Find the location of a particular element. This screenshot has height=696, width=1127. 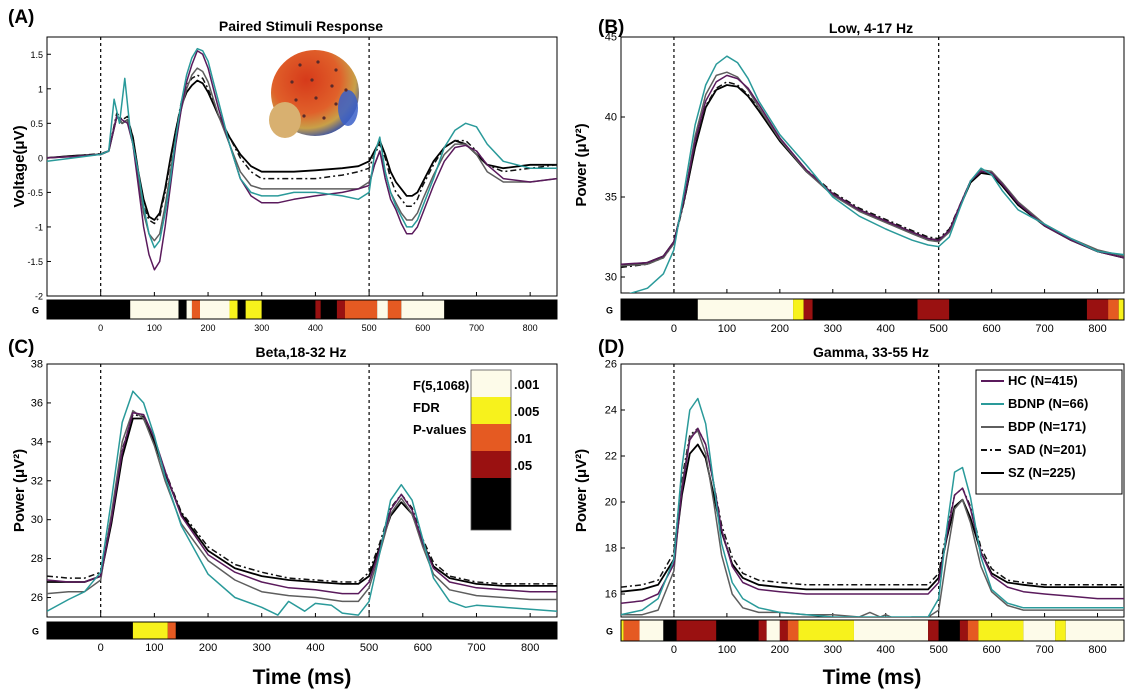

y-tick-label: -1 is located at coordinates (39, 227).